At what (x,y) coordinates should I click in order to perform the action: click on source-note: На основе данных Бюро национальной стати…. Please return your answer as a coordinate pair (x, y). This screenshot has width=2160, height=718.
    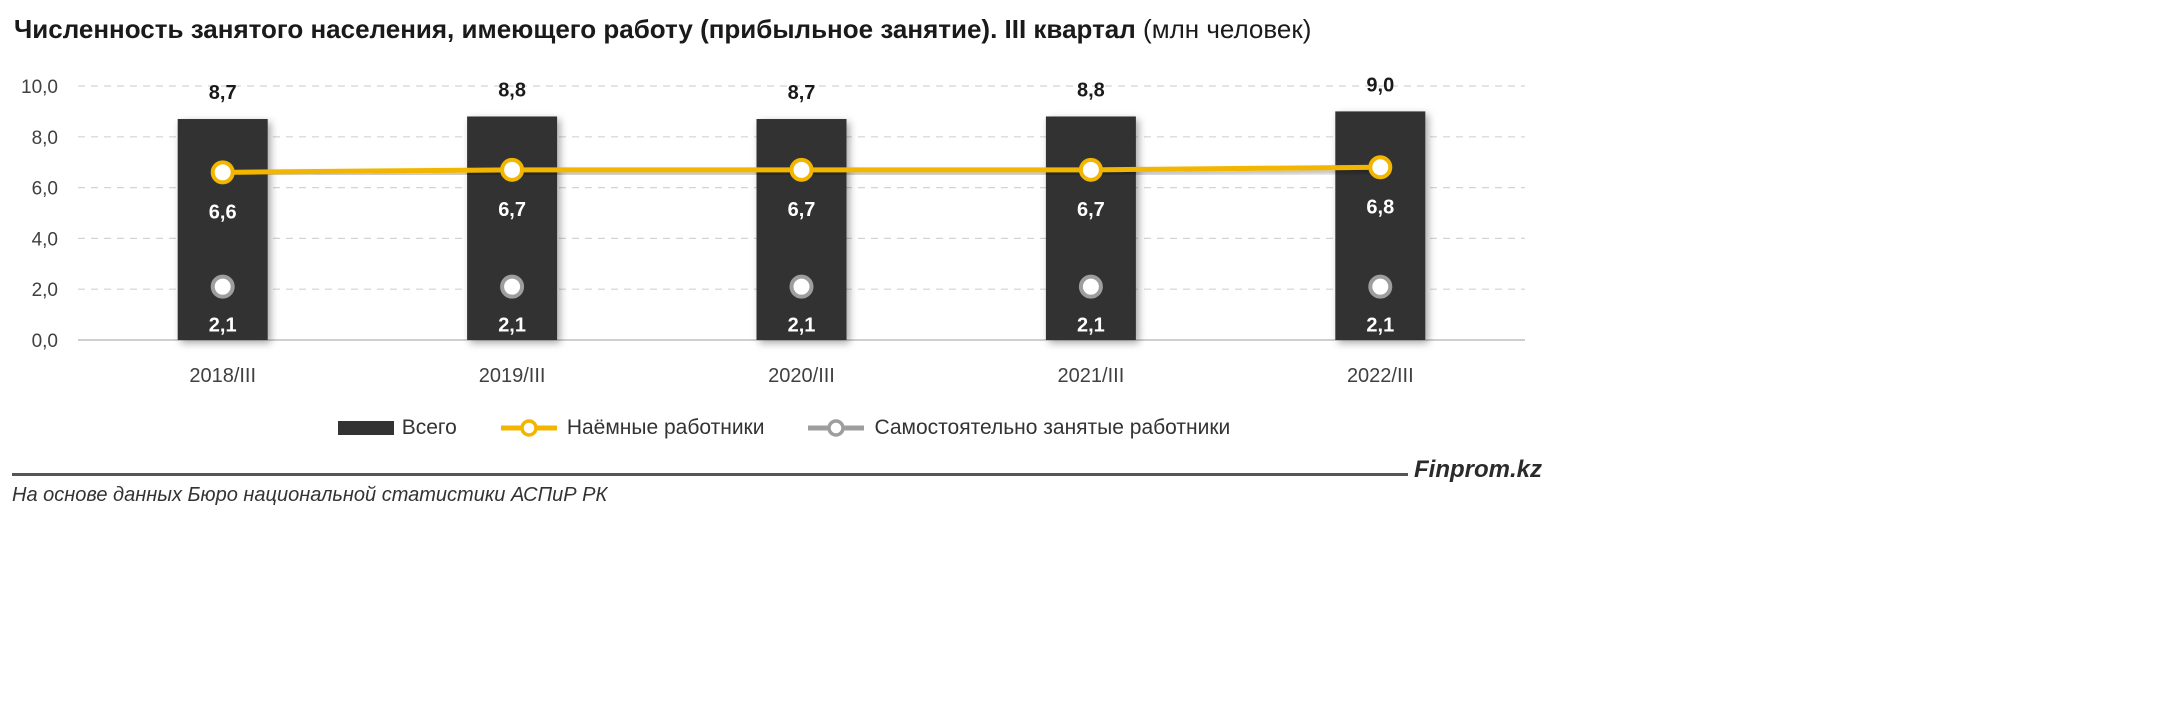
    Looking at the image, I should click on (310, 495).